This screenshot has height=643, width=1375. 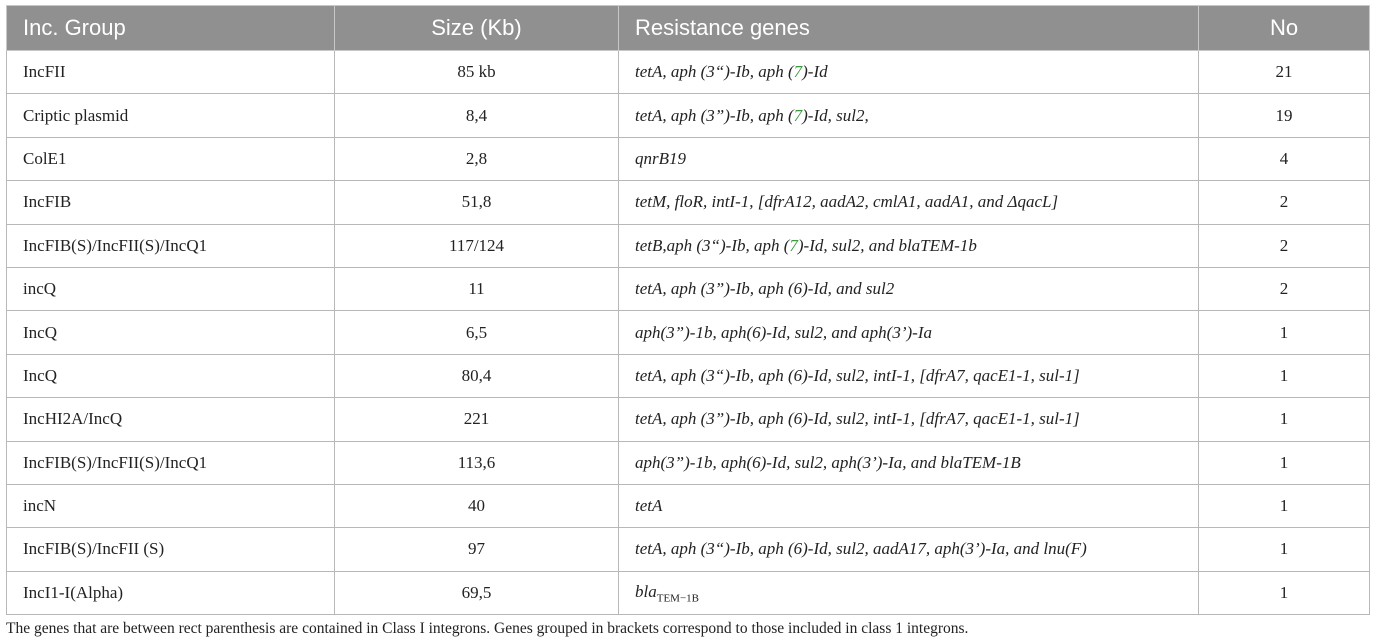 What do you see at coordinates (887, 245) in the screenshot?
I see `genes-text: )-Id, sul2, and blaTEM-1b` at bounding box center [887, 245].